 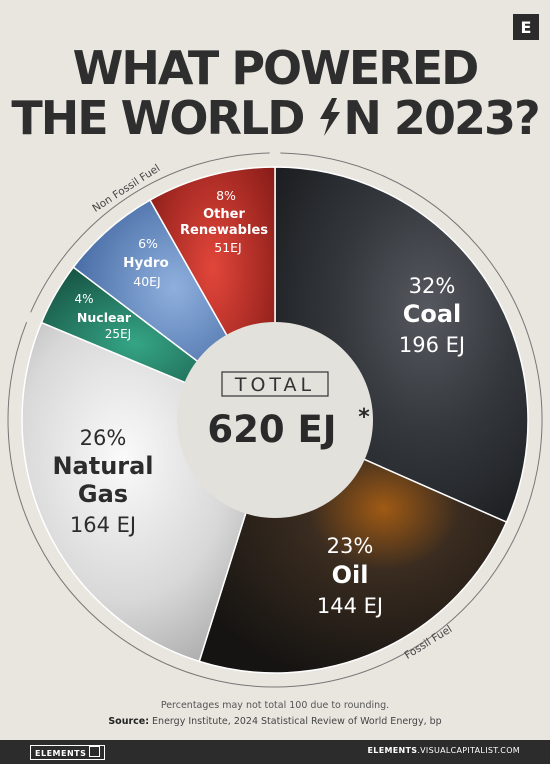 What do you see at coordinates (103, 494) in the screenshot?
I see `gas-name-label-line-2: Gas` at bounding box center [103, 494].